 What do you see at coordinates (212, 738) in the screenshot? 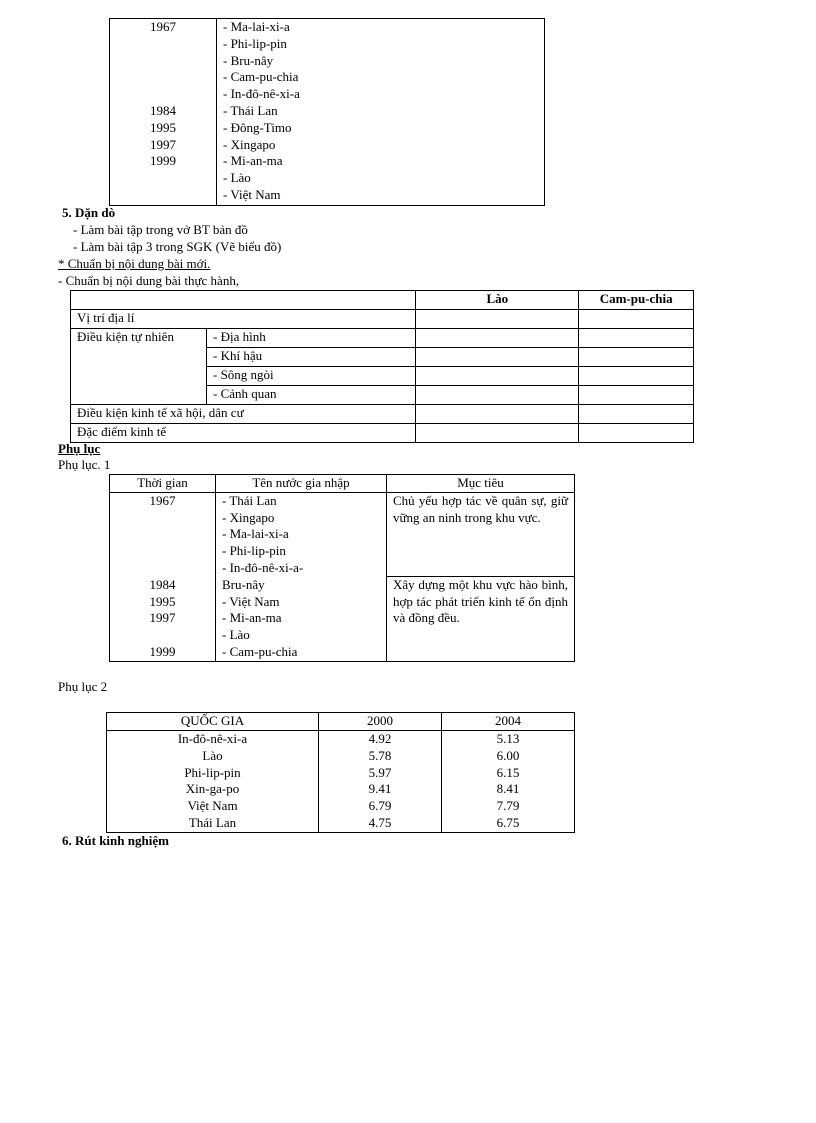
I see `a2-row-0-col-0: In-đô-nê-xi-a` at bounding box center [212, 738].